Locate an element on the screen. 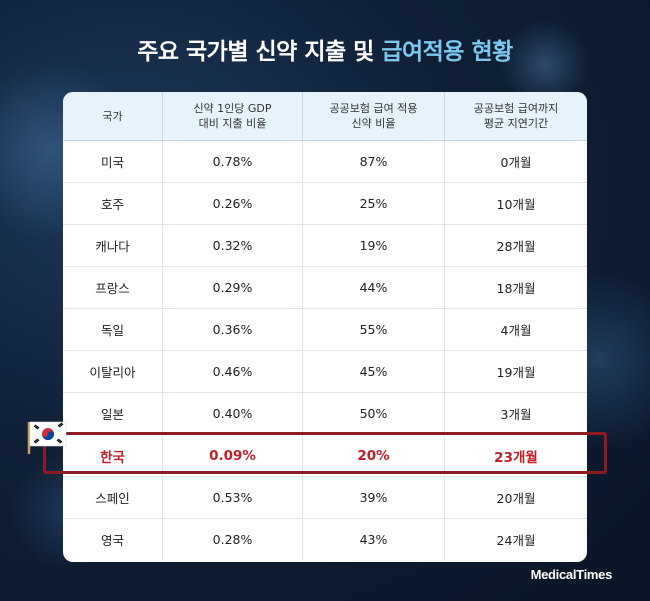 The image size is (650, 601). table-row: 독일 0.36% 55% 4개월 is located at coordinates (325, 330).